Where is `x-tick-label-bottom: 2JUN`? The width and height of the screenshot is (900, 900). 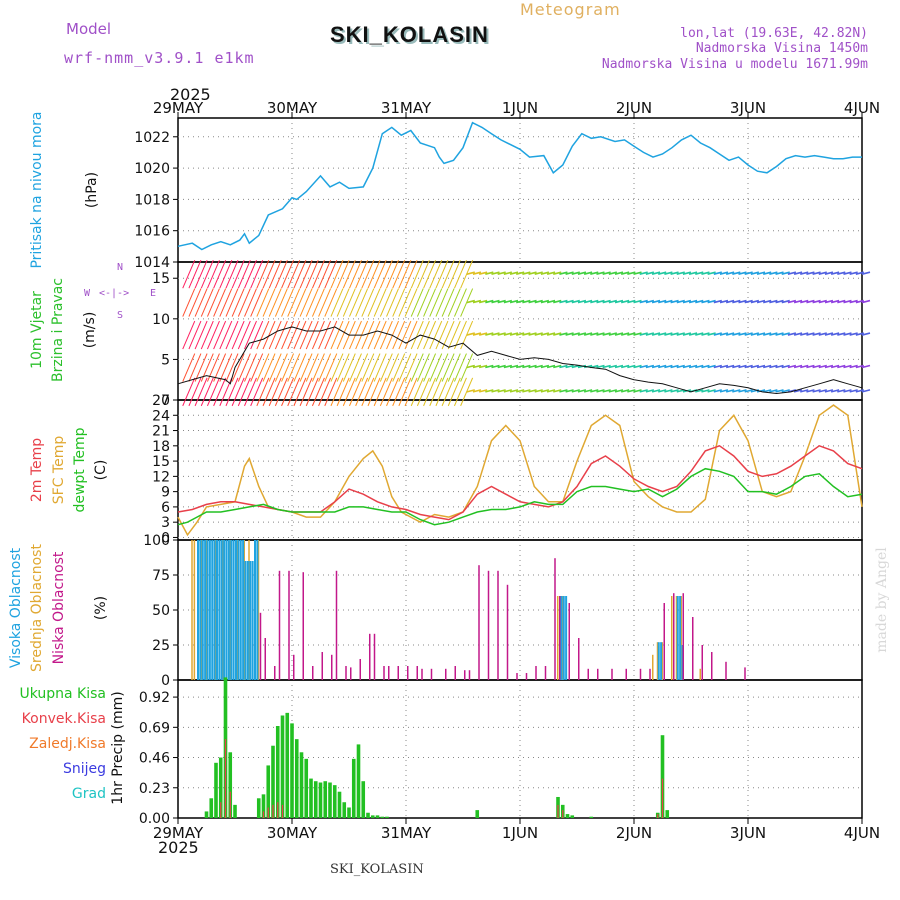
x-tick-label-bottom: 2JUN is located at coordinates (634, 833).